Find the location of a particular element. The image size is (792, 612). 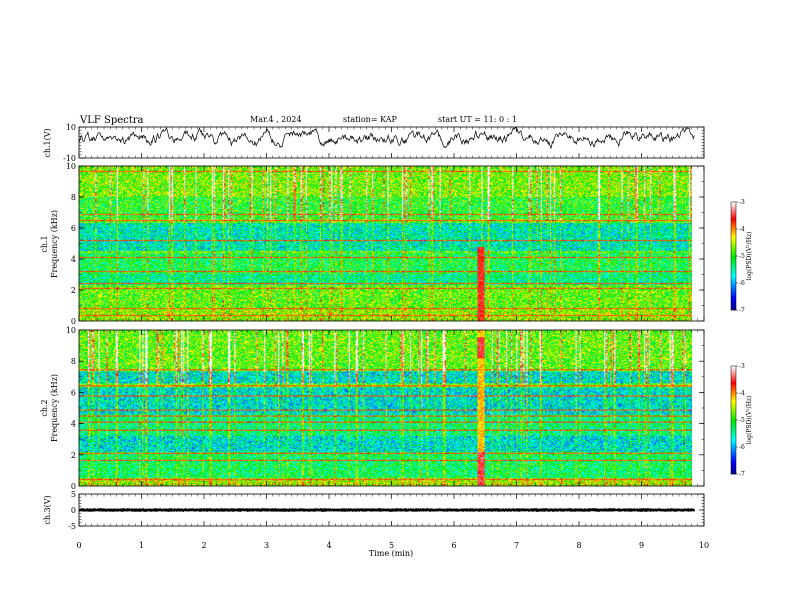

time-tick-label: 9 is located at coordinates (641, 545).